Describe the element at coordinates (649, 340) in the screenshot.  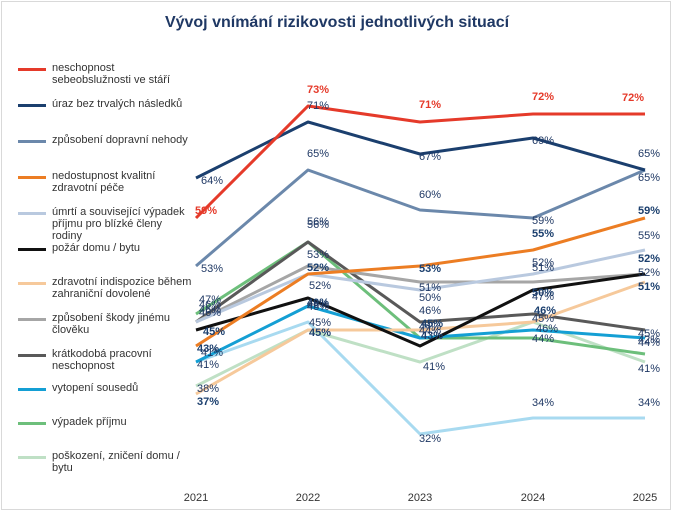
I see `data-label: 42%` at that location.